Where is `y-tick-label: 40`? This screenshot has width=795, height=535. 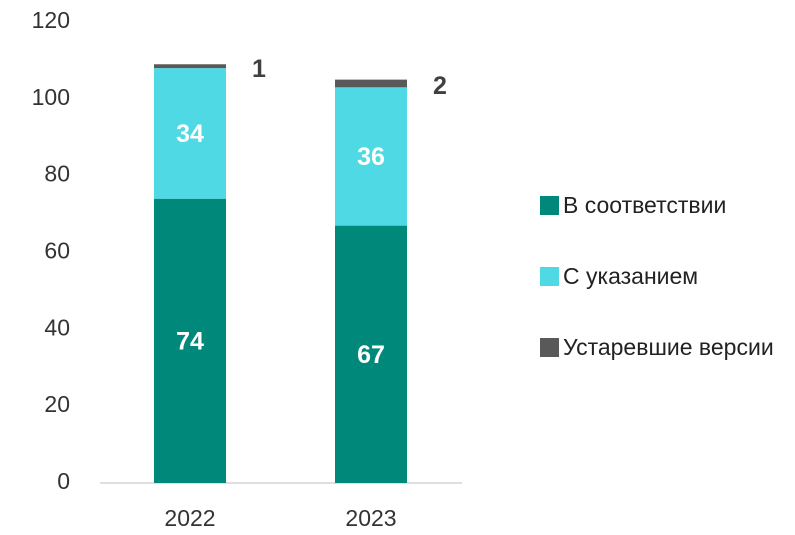 y-tick-label: 40 is located at coordinates (57, 327).